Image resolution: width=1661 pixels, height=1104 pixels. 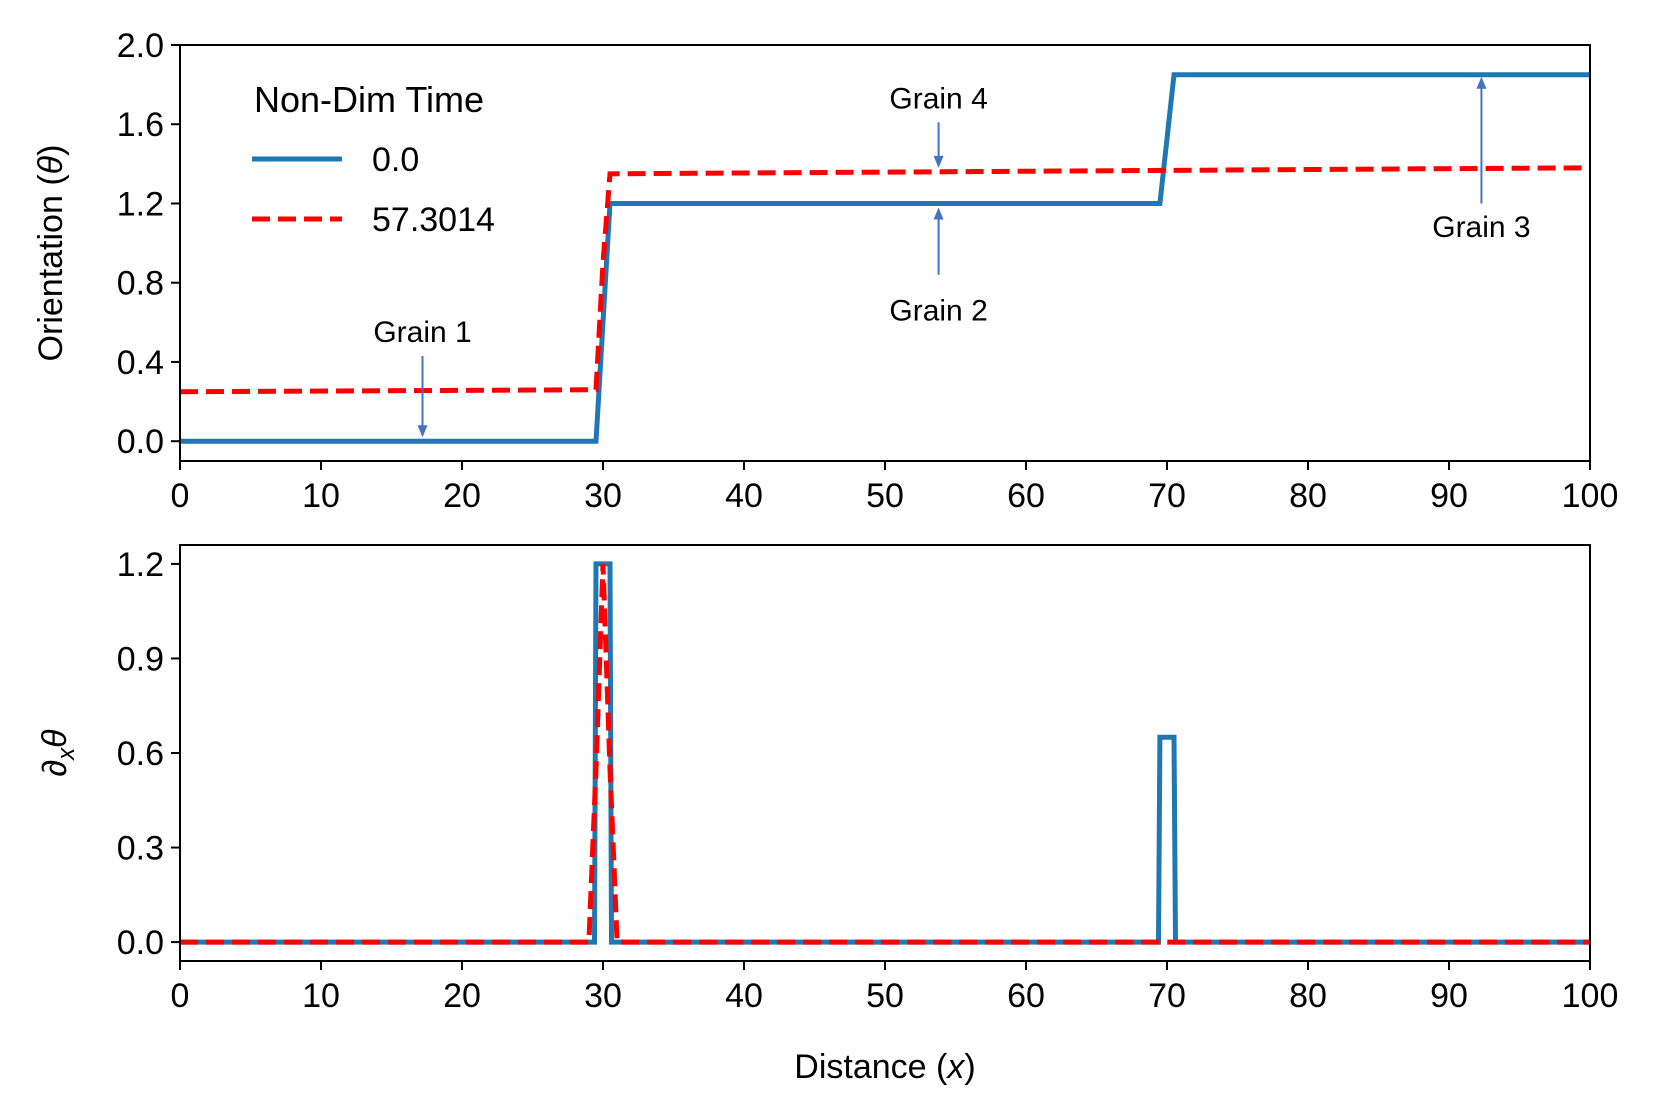 What do you see at coordinates (885, 996) in the screenshot?
I see `bottom-x-tick-label: 50` at bounding box center [885, 996].